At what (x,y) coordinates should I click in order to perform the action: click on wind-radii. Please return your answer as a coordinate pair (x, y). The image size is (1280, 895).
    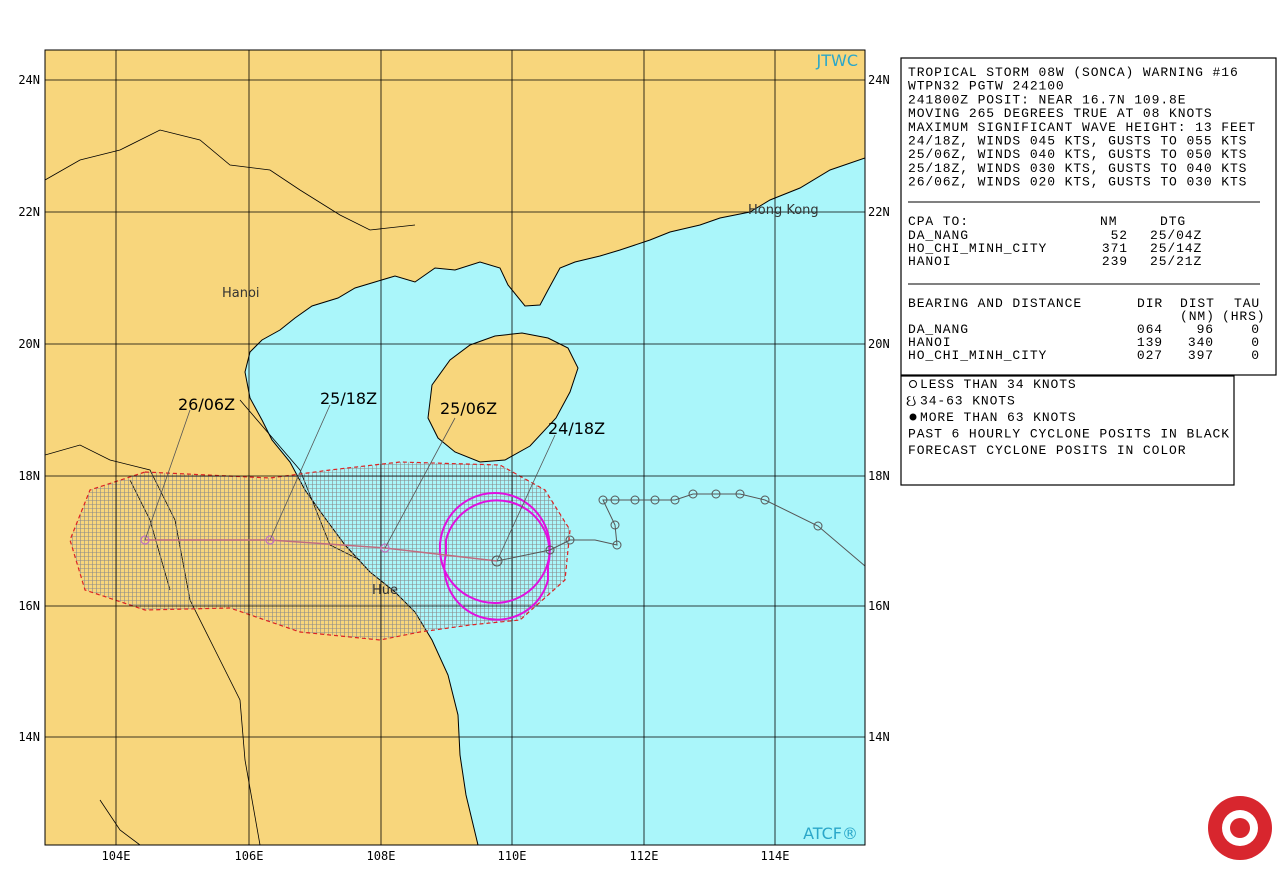
    Looking at the image, I should click on (495, 556).